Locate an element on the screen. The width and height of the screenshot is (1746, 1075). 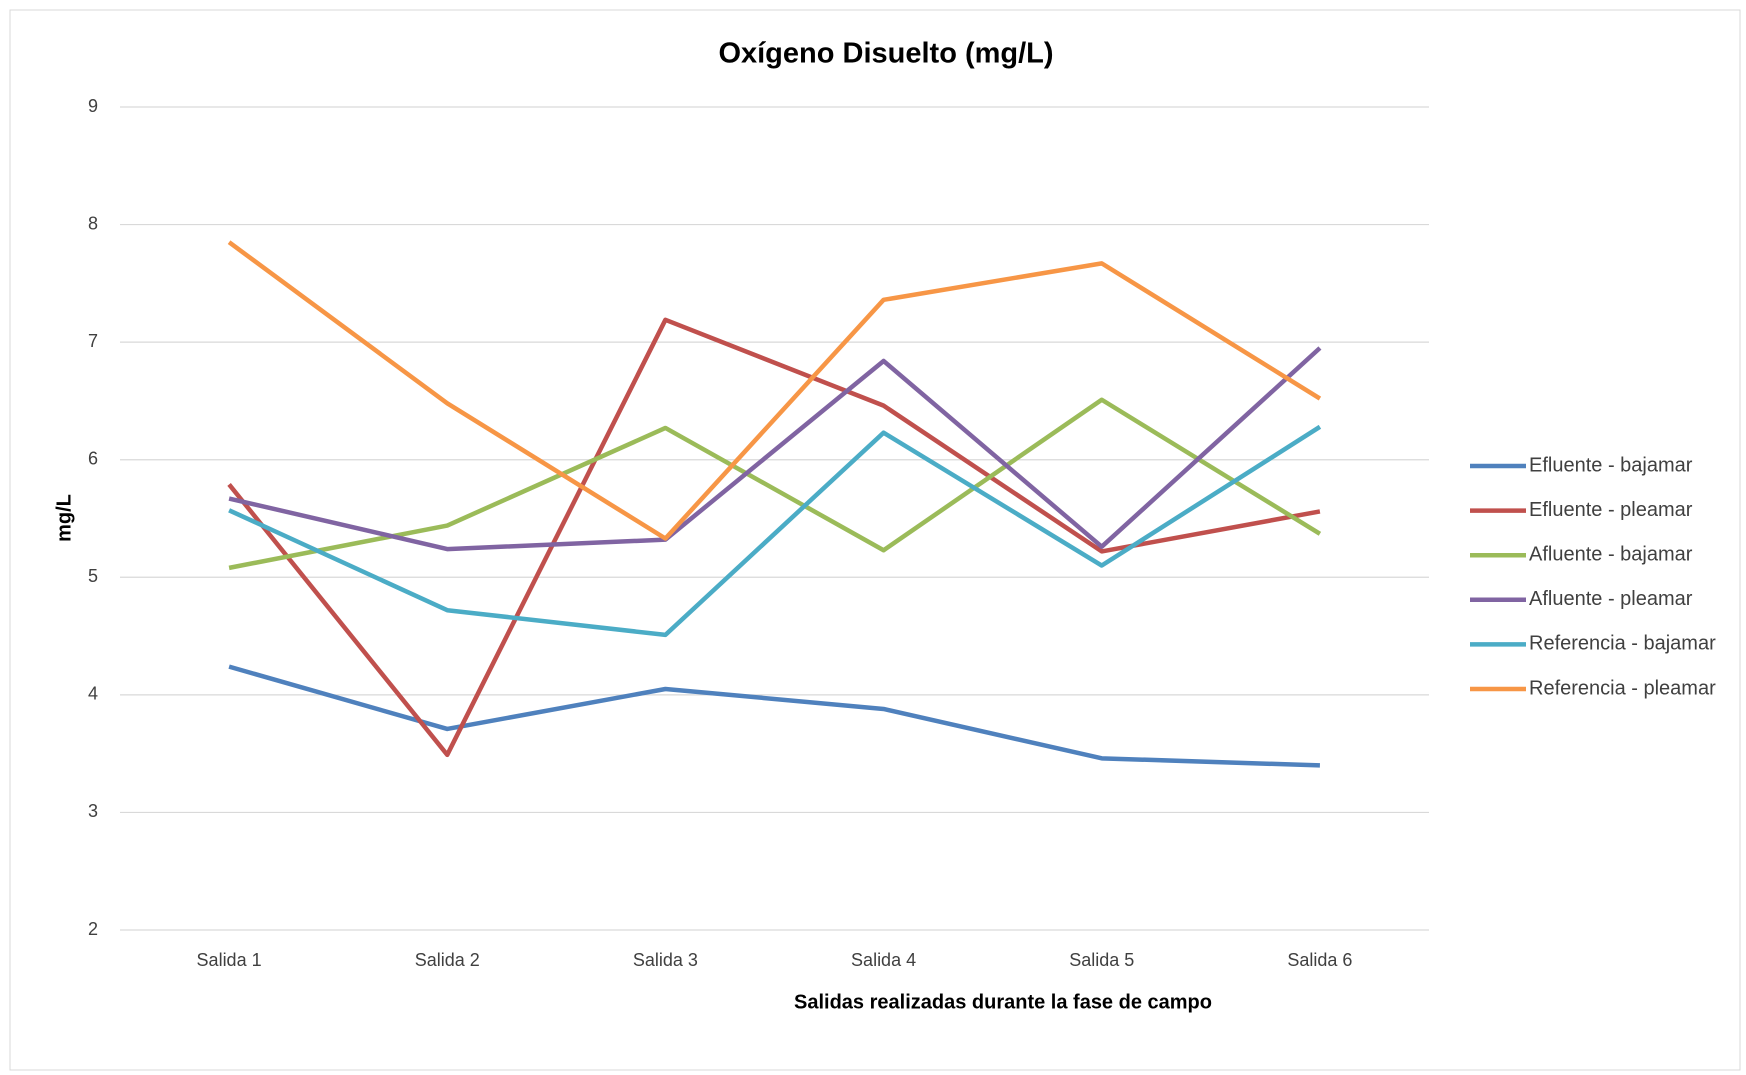
x-tick-label: Salida 2 is located at coordinates (447, 960).